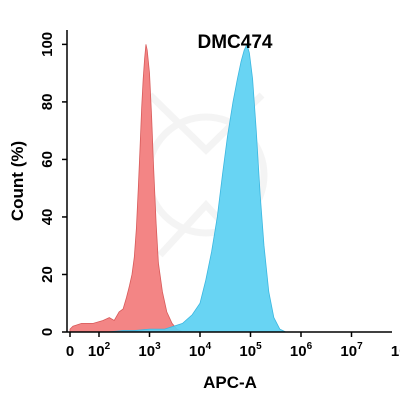 The height and width of the screenshot is (401, 400). I want to click on x-tick-label: 10³, so click(149, 350).